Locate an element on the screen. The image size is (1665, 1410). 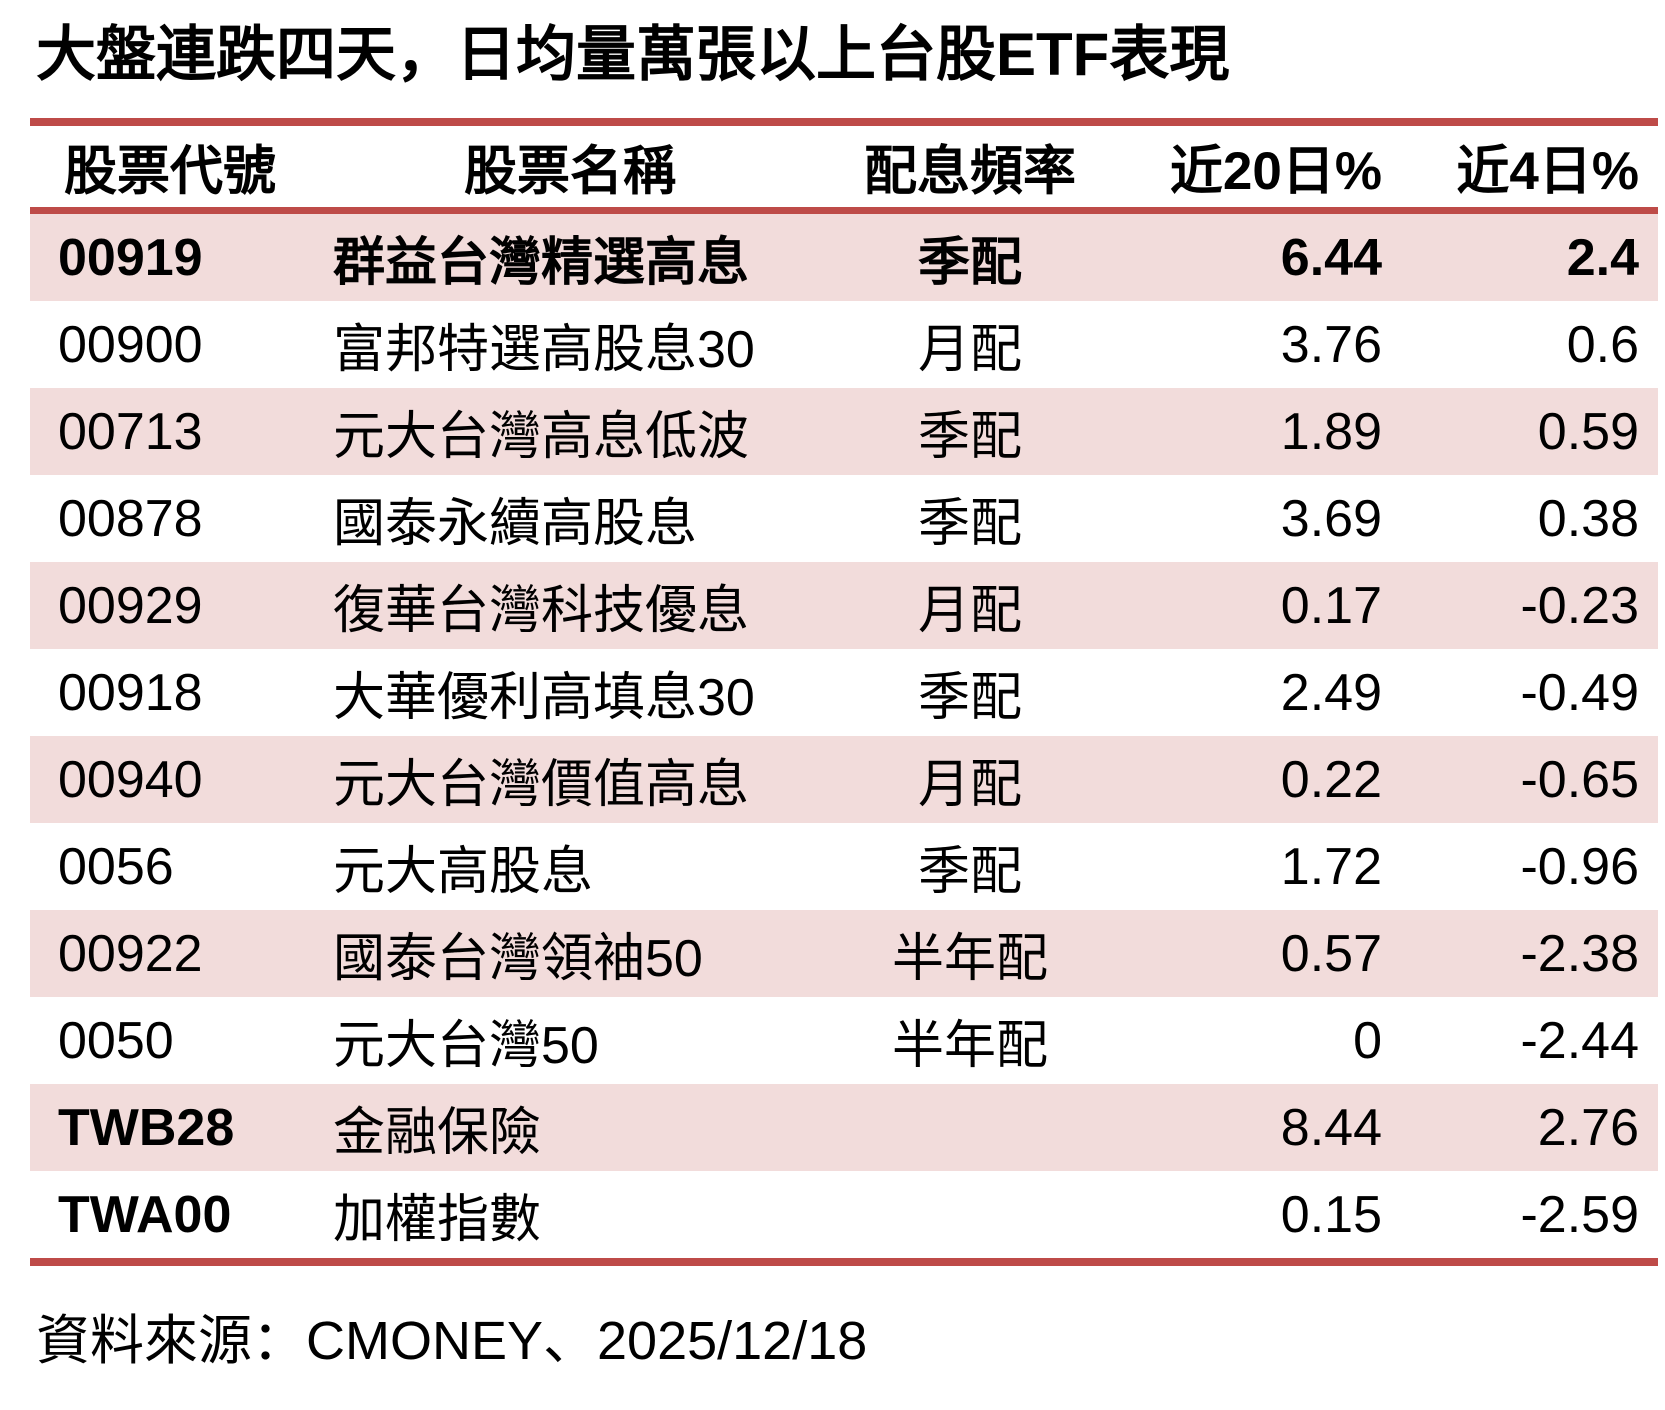
table-row: 00922 國泰台灣領袖50 半年配 0.57 -2.38 is located at coordinates (844, 953).